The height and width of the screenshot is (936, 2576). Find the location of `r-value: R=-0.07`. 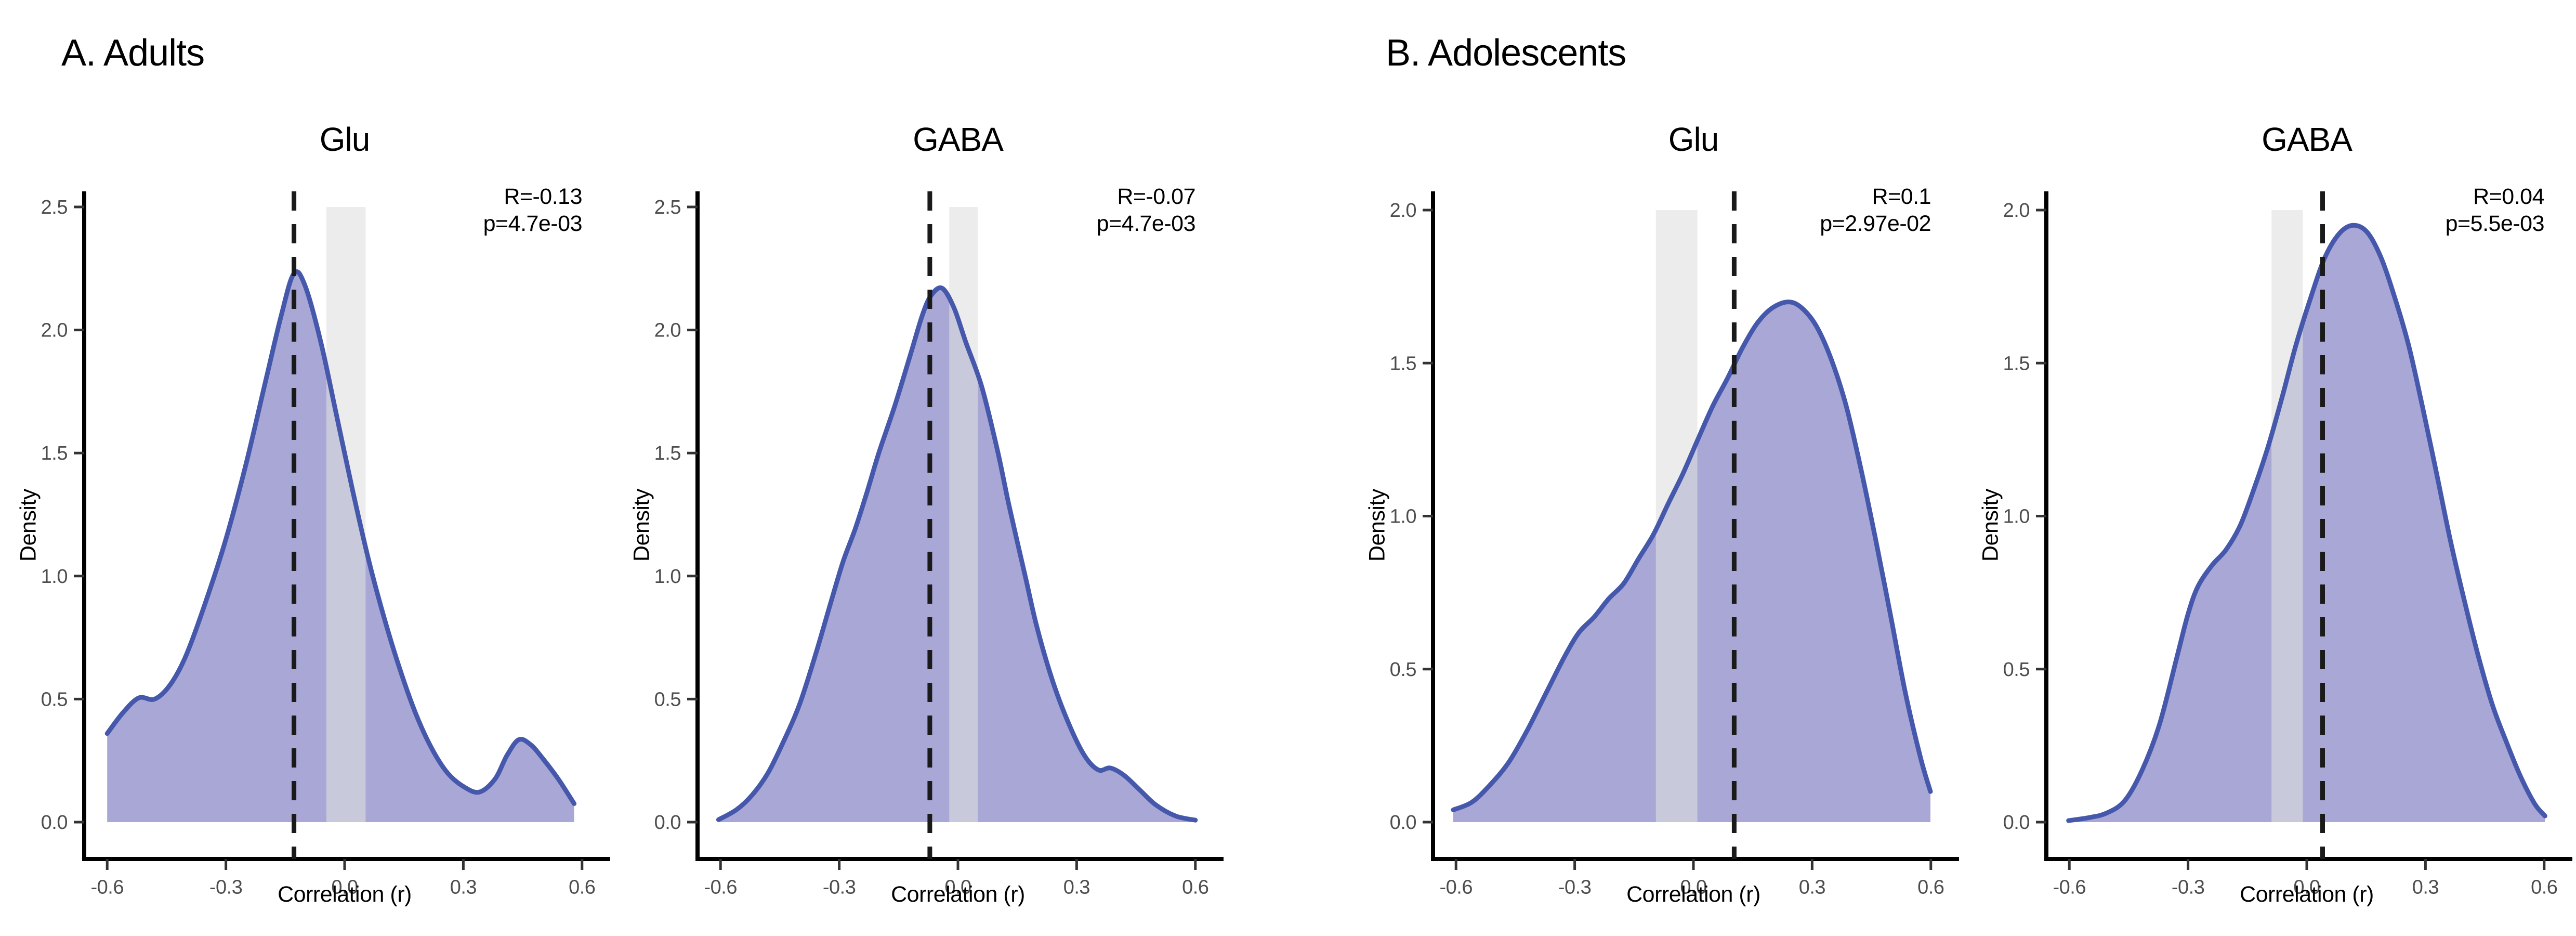

r-value: R=-0.07 is located at coordinates (1156, 197).